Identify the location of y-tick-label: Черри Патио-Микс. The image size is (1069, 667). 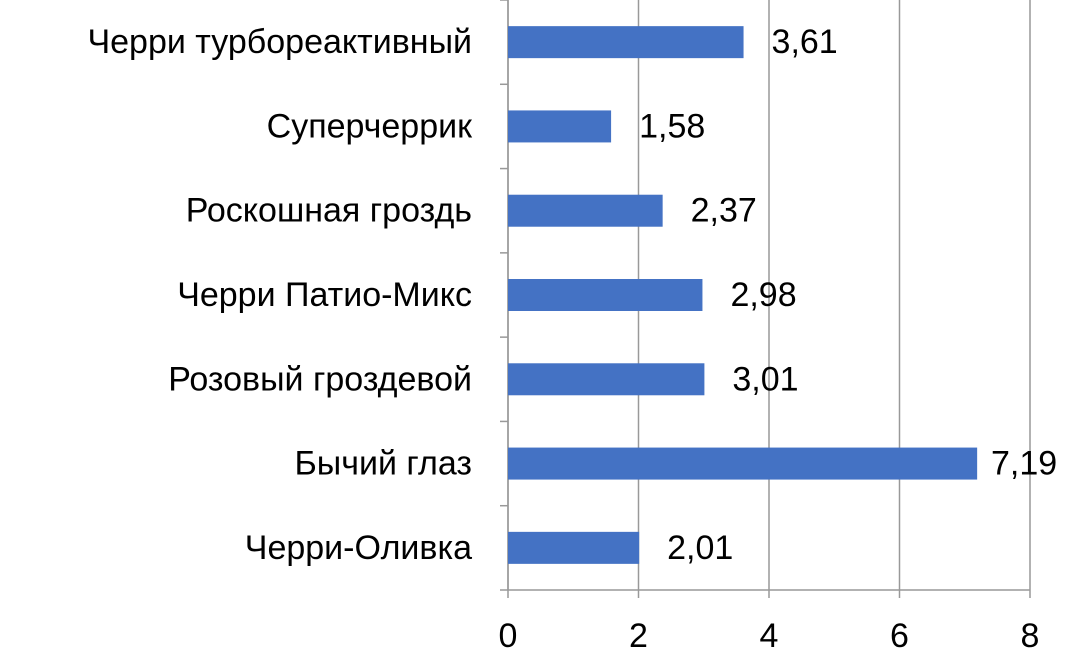
(324, 295).